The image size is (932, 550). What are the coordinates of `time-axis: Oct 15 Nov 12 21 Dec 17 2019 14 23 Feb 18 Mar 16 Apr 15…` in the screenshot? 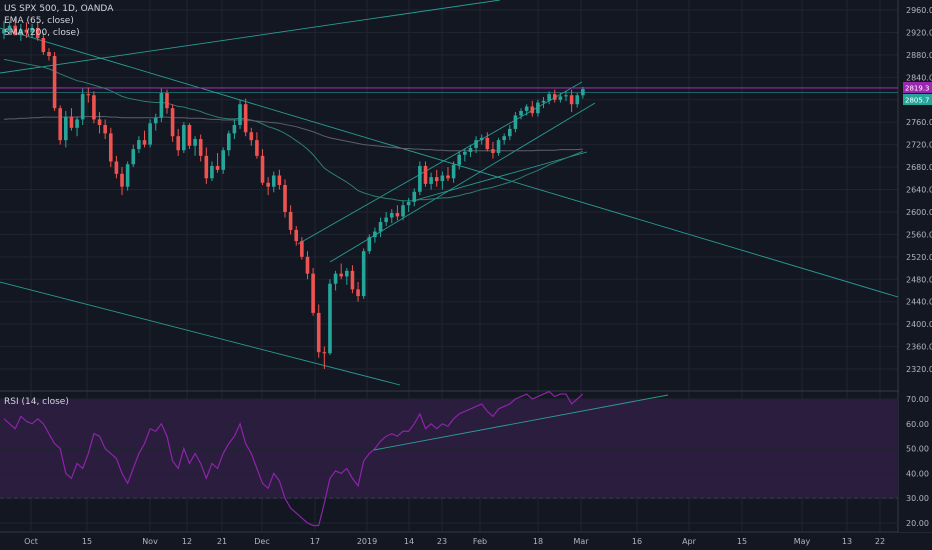 It's located at (454, 541).